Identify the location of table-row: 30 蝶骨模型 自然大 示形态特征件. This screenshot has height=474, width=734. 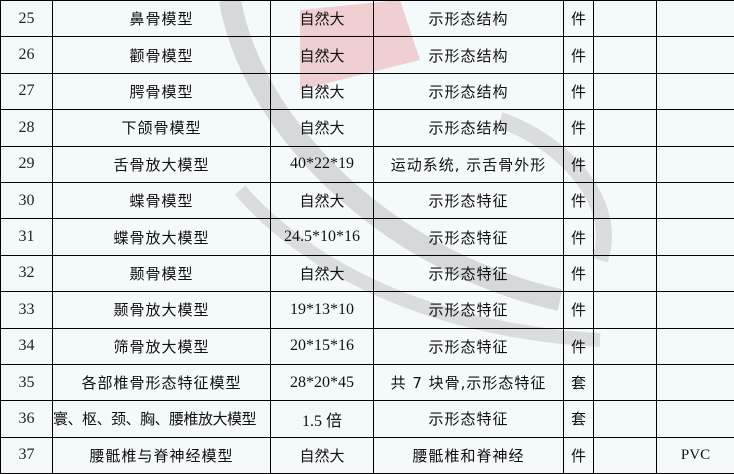
(367, 200).